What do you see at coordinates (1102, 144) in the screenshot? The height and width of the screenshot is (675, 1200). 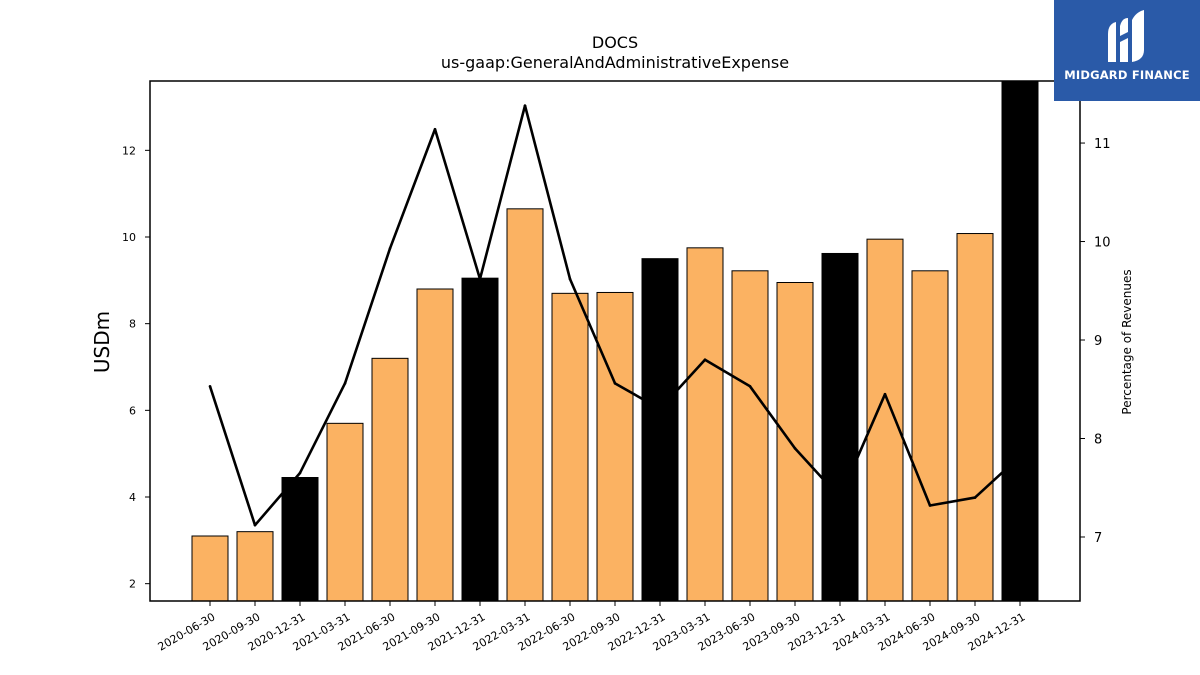 I see `y-tick-label-right: 11` at bounding box center [1102, 144].